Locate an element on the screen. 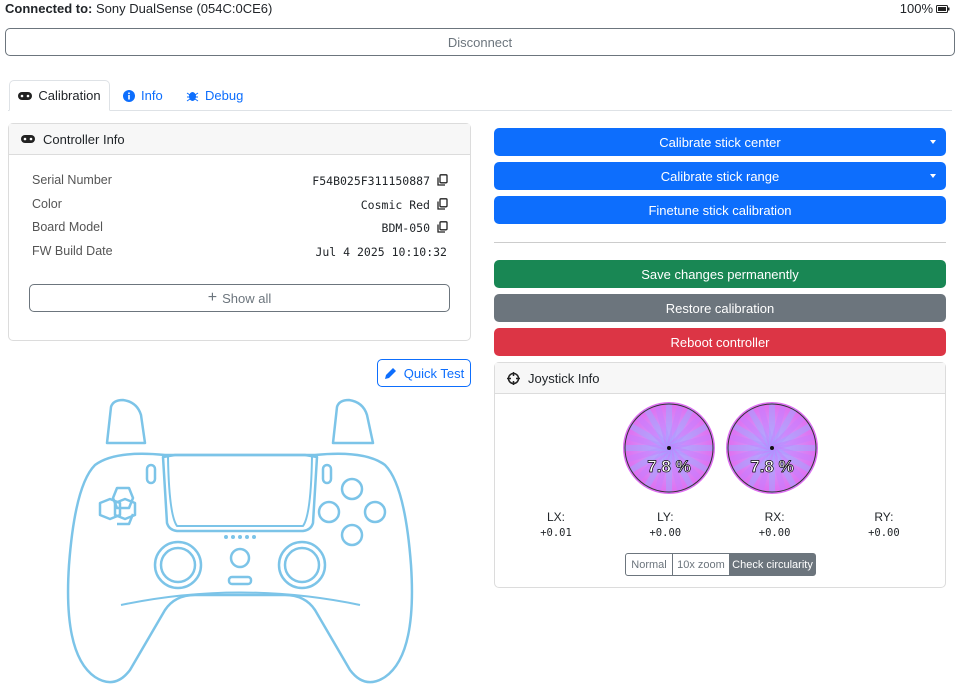 Image resolution: width=960 pixels, height=699 pixels. tab: Info is located at coordinates (143, 95).